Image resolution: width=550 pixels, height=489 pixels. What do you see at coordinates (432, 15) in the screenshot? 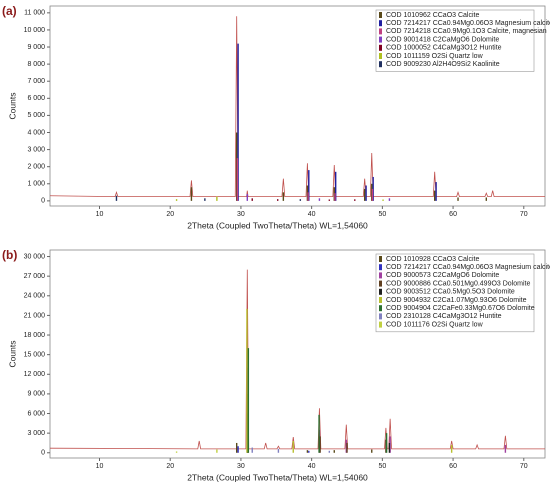
I see `legend-entry: COD 1010962 CCaO3 Calcite` at bounding box center [432, 15].